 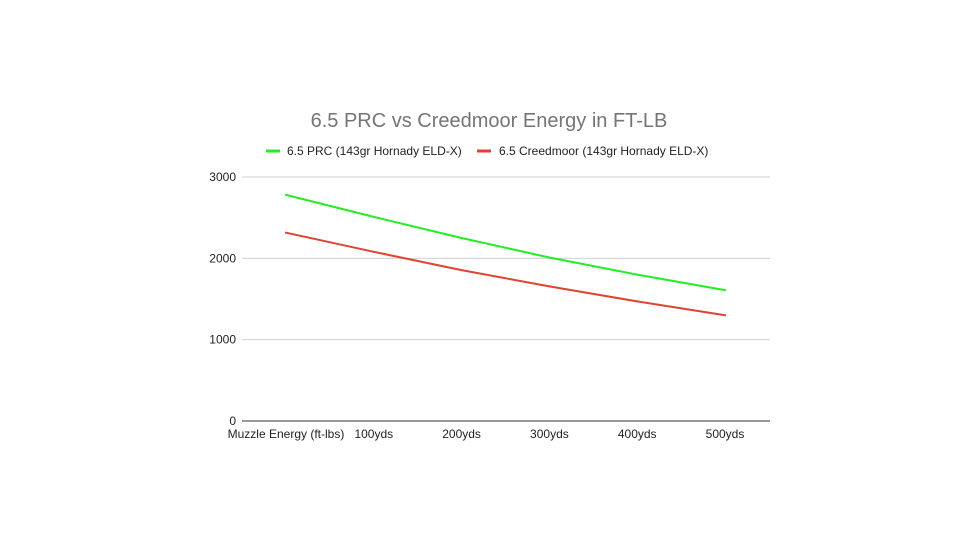 I want to click on y-tick-label-2000: 2000, so click(x=222, y=258).